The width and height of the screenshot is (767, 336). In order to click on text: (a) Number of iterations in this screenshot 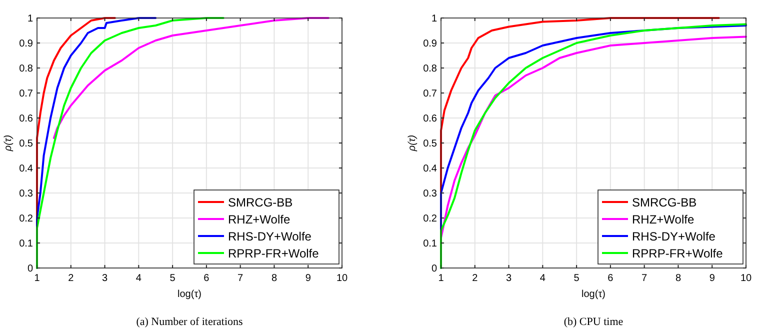, I will do `click(189, 322)`.